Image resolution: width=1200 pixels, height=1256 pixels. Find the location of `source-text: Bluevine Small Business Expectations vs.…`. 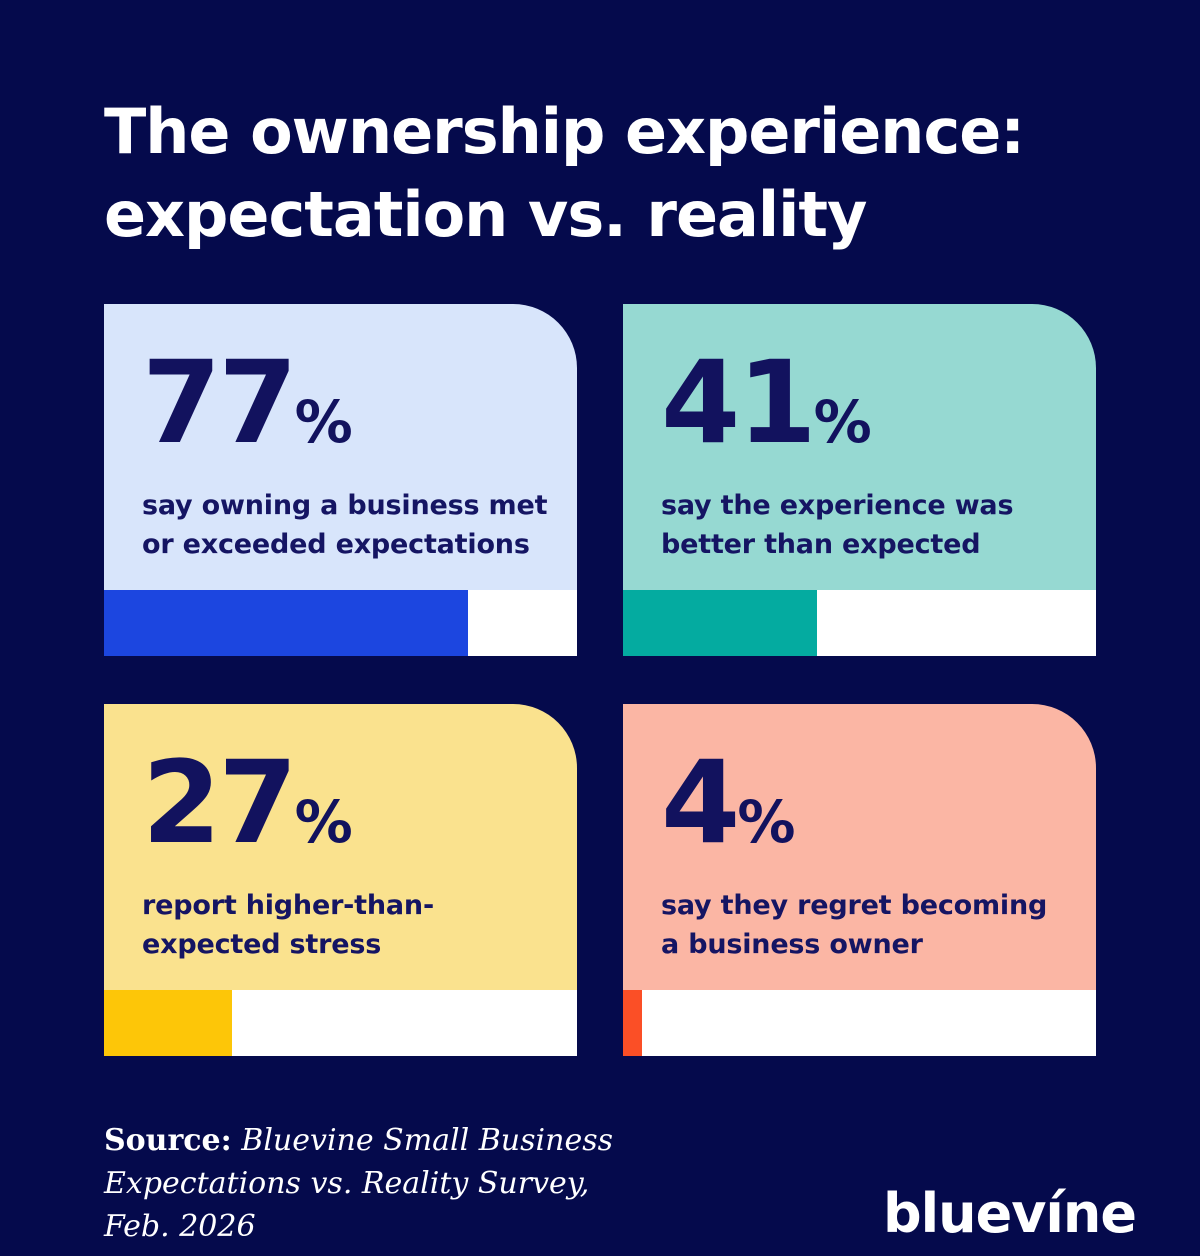

source-text: Bluevine Small Business Expectations vs.… is located at coordinates (358, 1183).